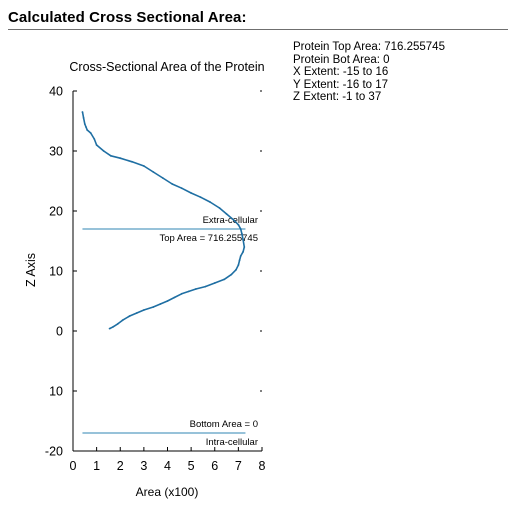 This screenshot has width=516, height=514. Describe the element at coordinates (56, 212) in the screenshot. I see `y-tick-label: 20` at that location.